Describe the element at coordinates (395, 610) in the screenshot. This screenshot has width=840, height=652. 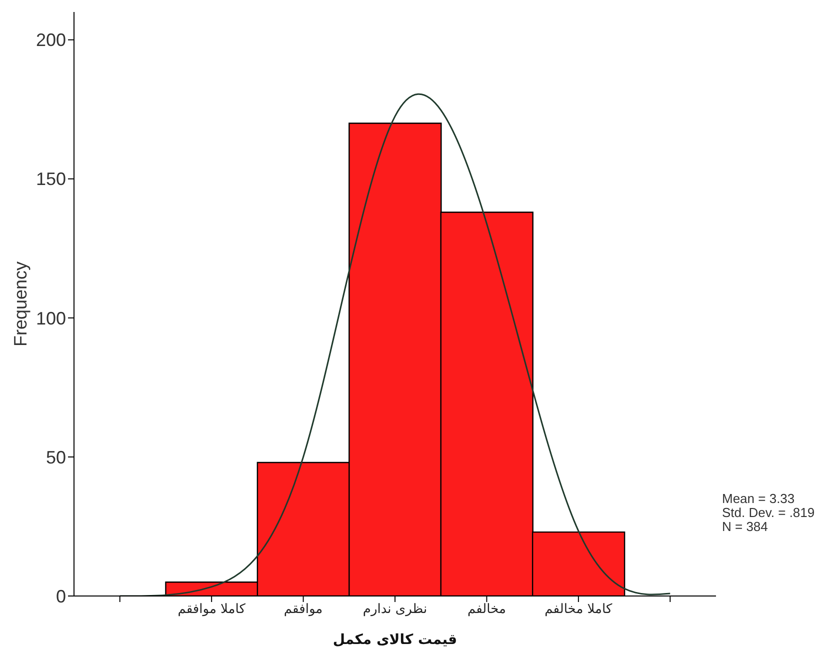
I see `x-tick-label: نظری ندارم` at that location.